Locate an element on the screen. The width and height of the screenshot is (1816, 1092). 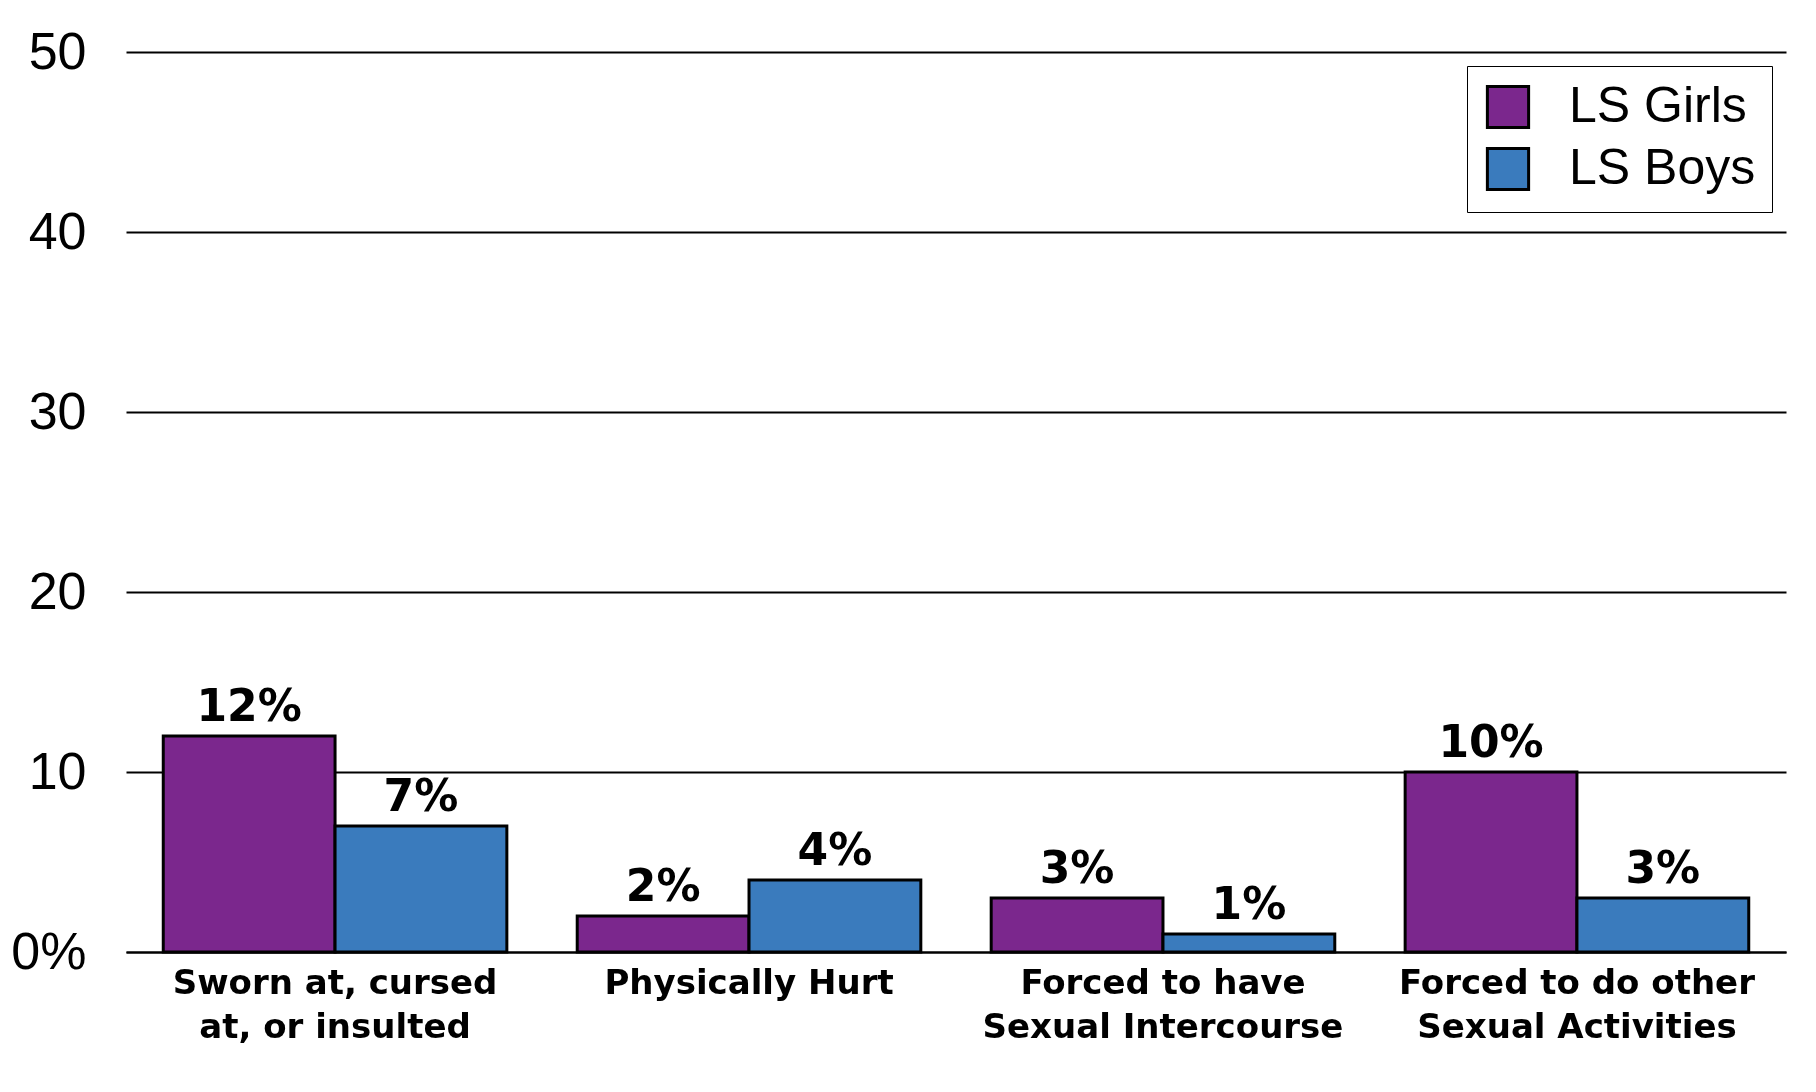
legend-label: LS Boys is located at coordinates (1662, 167).